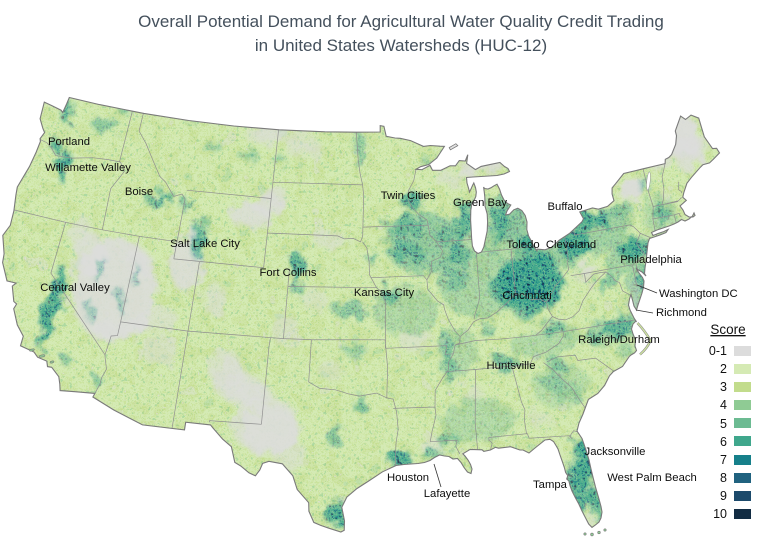 The width and height of the screenshot is (768, 545). What do you see at coordinates (619, 340) in the screenshot?
I see `svg-text: Raleigh/Durham` at bounding box center [619, 340].